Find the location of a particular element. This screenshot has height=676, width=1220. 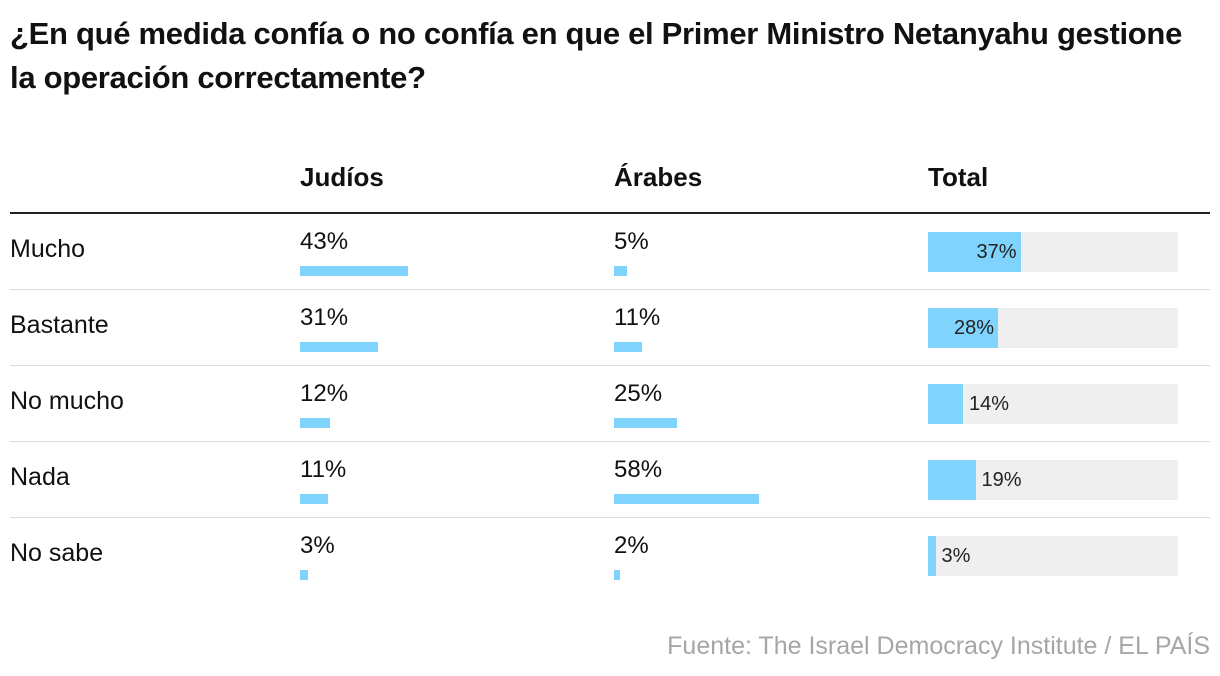

total-bar-track: 37% is located at coordinates (1053, 252).